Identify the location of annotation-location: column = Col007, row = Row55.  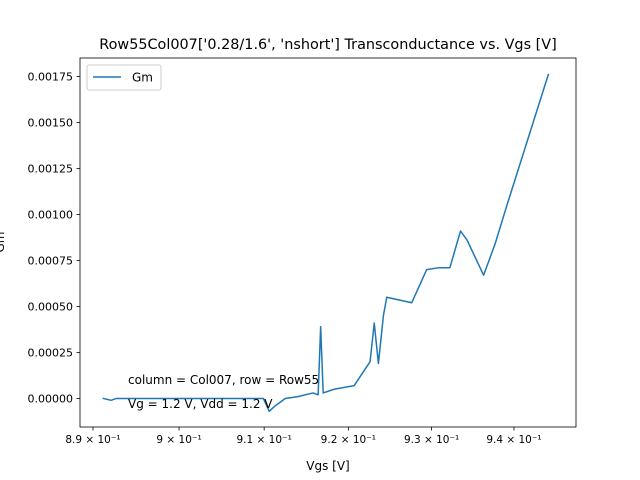
(223, 380).